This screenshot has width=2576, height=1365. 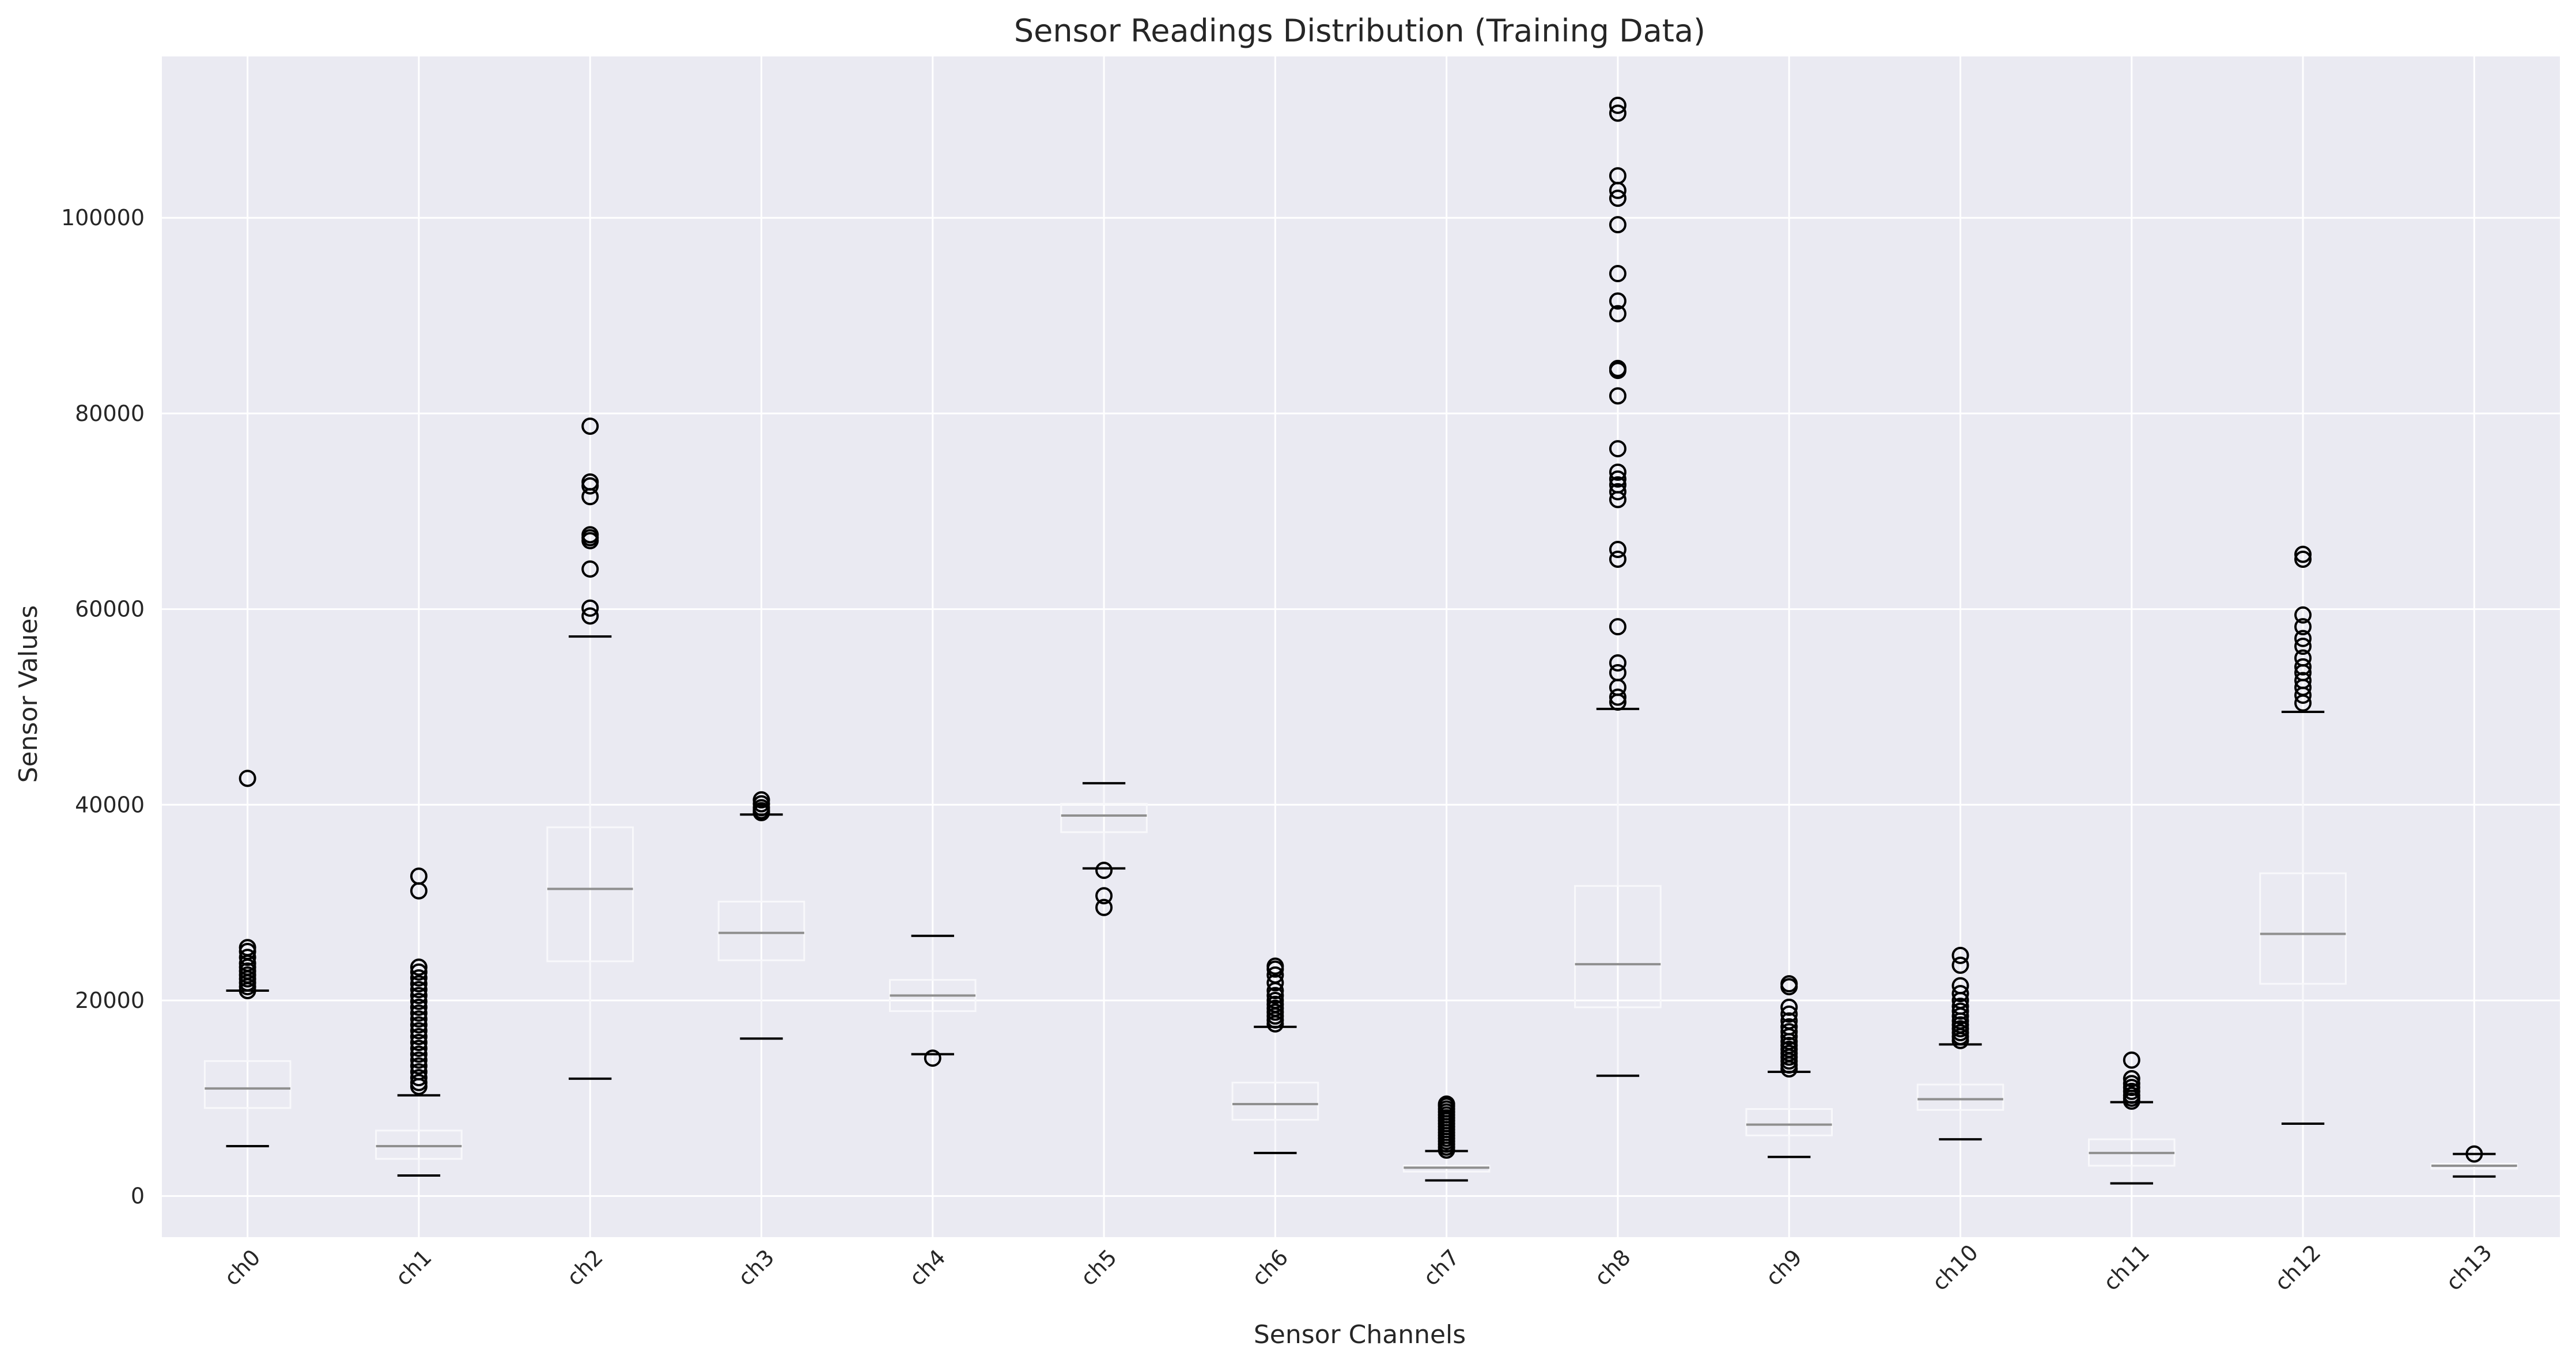 What do you see at coordinates (932, 1000) in the screenshot?
I see `box-ch4` at bounding box center [932, 1000].